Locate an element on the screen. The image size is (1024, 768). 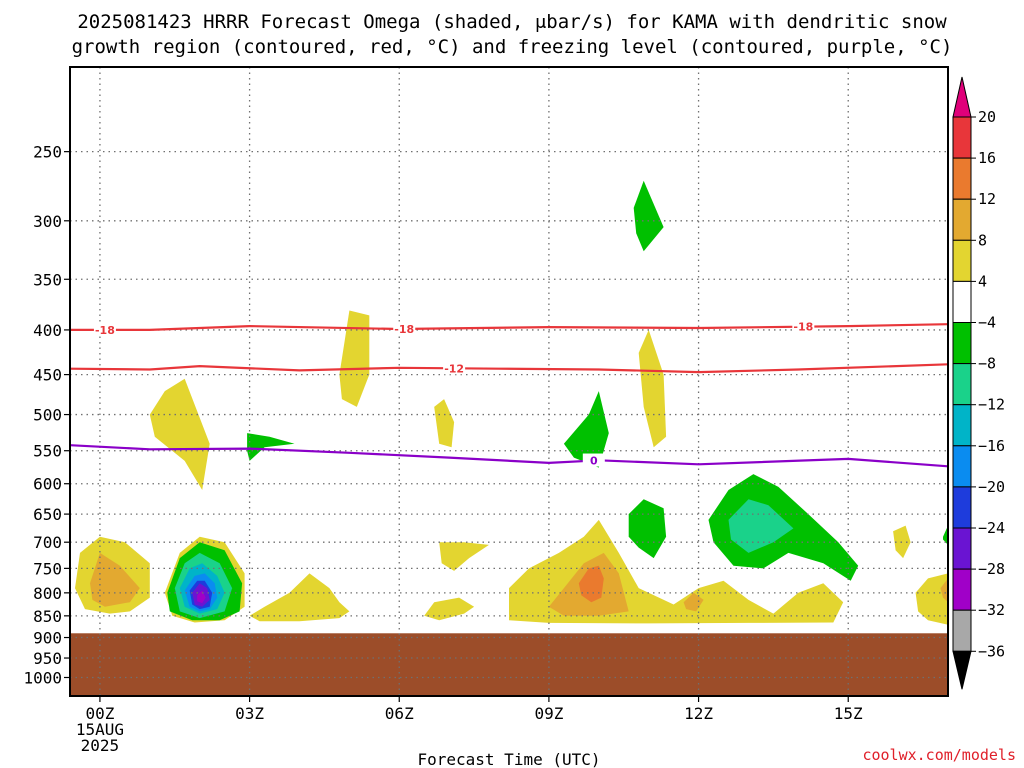
colorbar-tick-label-11: −28 is located at coordinates (991, 569).